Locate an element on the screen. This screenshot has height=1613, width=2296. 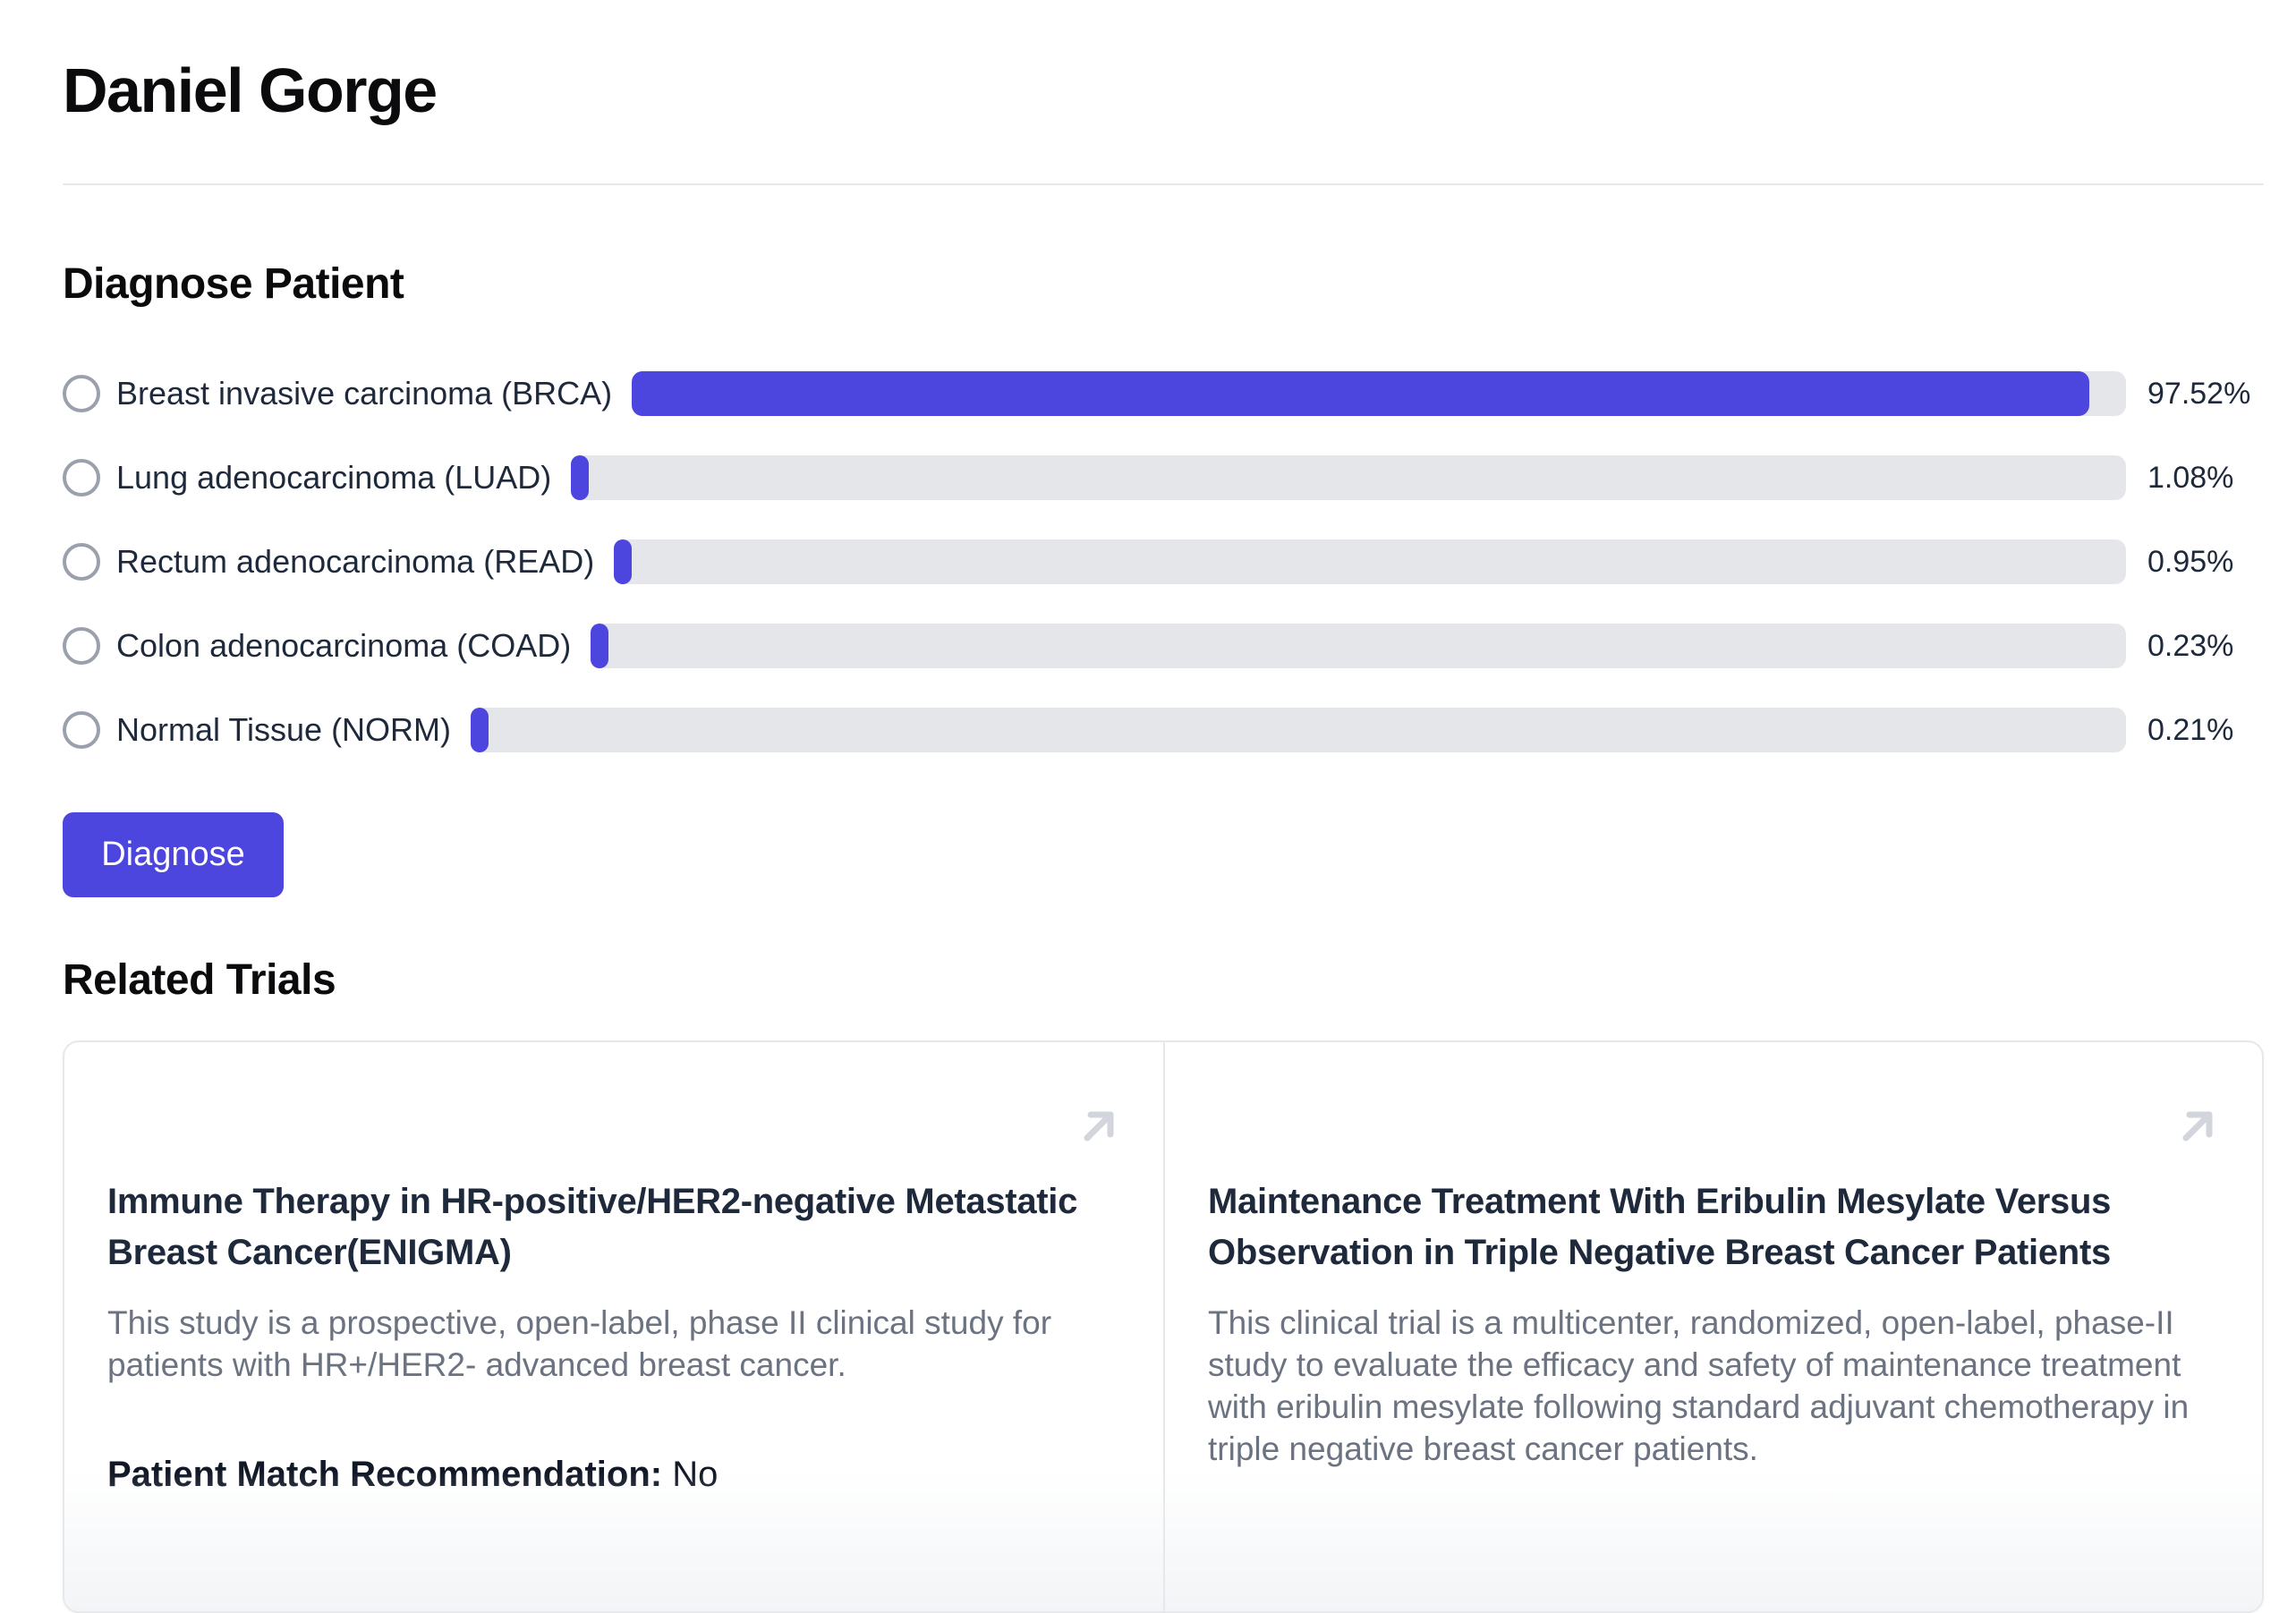
diagnosis-label: Lung adenocarcinoma (LUAD) is located at coordinates (334, 477).